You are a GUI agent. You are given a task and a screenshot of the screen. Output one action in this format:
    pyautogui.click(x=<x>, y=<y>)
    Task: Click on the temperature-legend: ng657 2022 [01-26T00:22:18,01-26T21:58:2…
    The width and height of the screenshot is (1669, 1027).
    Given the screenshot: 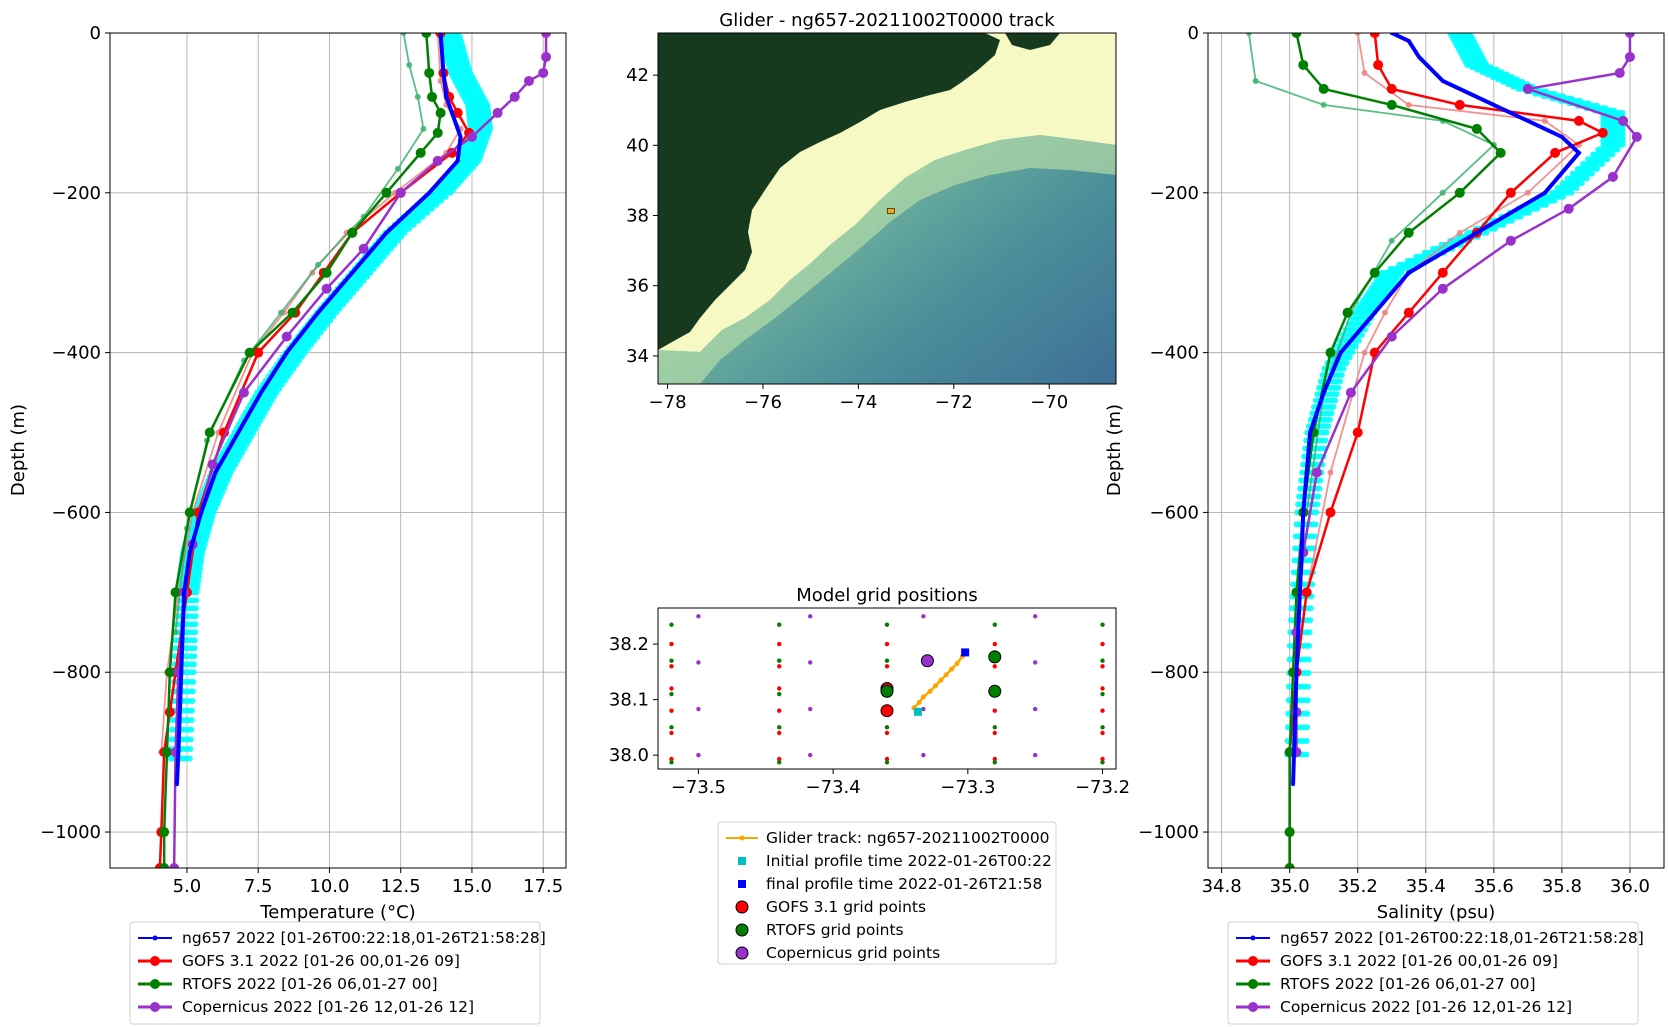 What is the action you would take?
    pyautogui.click(x=337, y=973)
    